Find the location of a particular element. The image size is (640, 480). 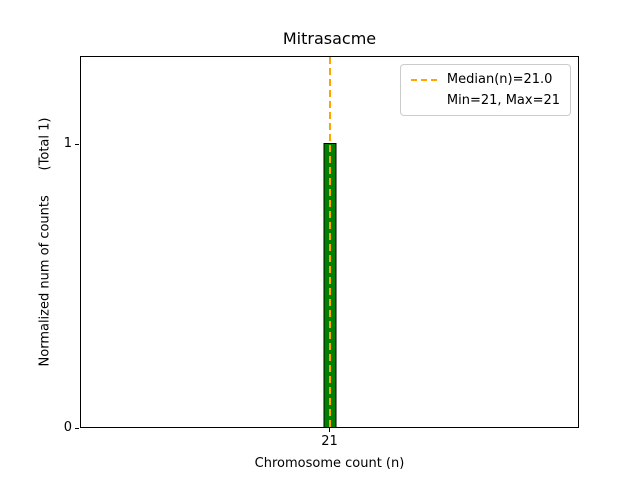

legend-swatch-empty is located at coordinates (424, 101).